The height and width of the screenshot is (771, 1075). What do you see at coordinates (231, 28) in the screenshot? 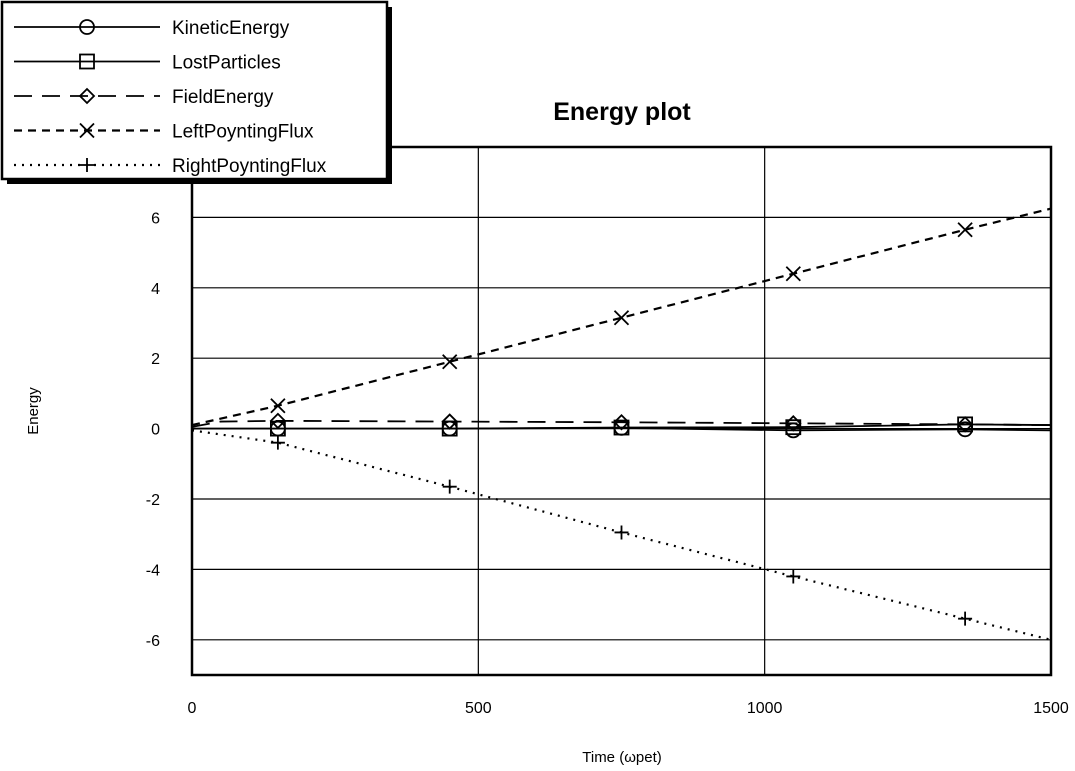
I see `legend-label: KineticEnergy` at bounding box center [231, 28].